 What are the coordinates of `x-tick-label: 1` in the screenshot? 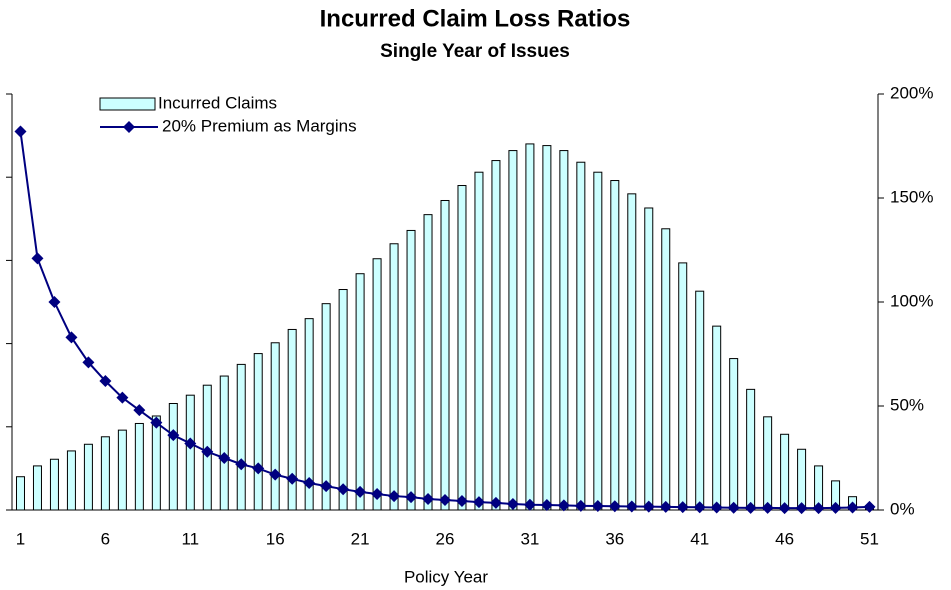 It's located at (20, 538).